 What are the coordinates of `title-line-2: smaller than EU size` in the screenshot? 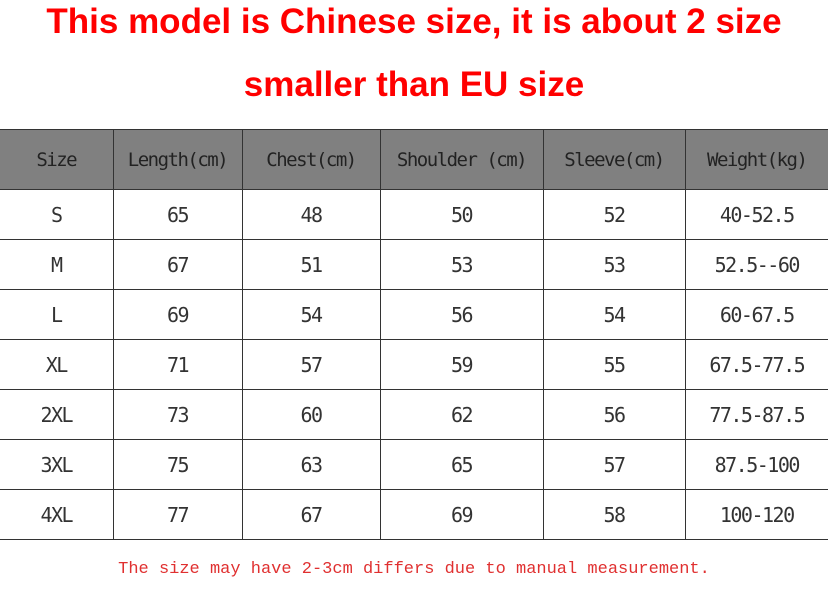 It's located at (414, 84).